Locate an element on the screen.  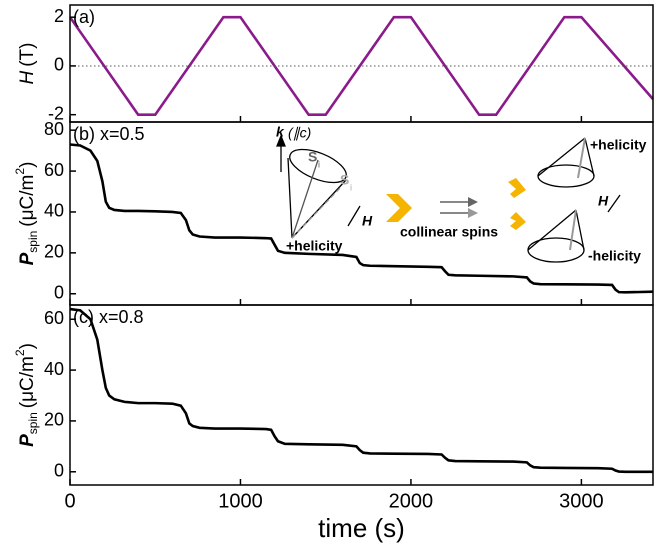
panel-label: (b) x=0.5 is located at coordinates (109, 134).